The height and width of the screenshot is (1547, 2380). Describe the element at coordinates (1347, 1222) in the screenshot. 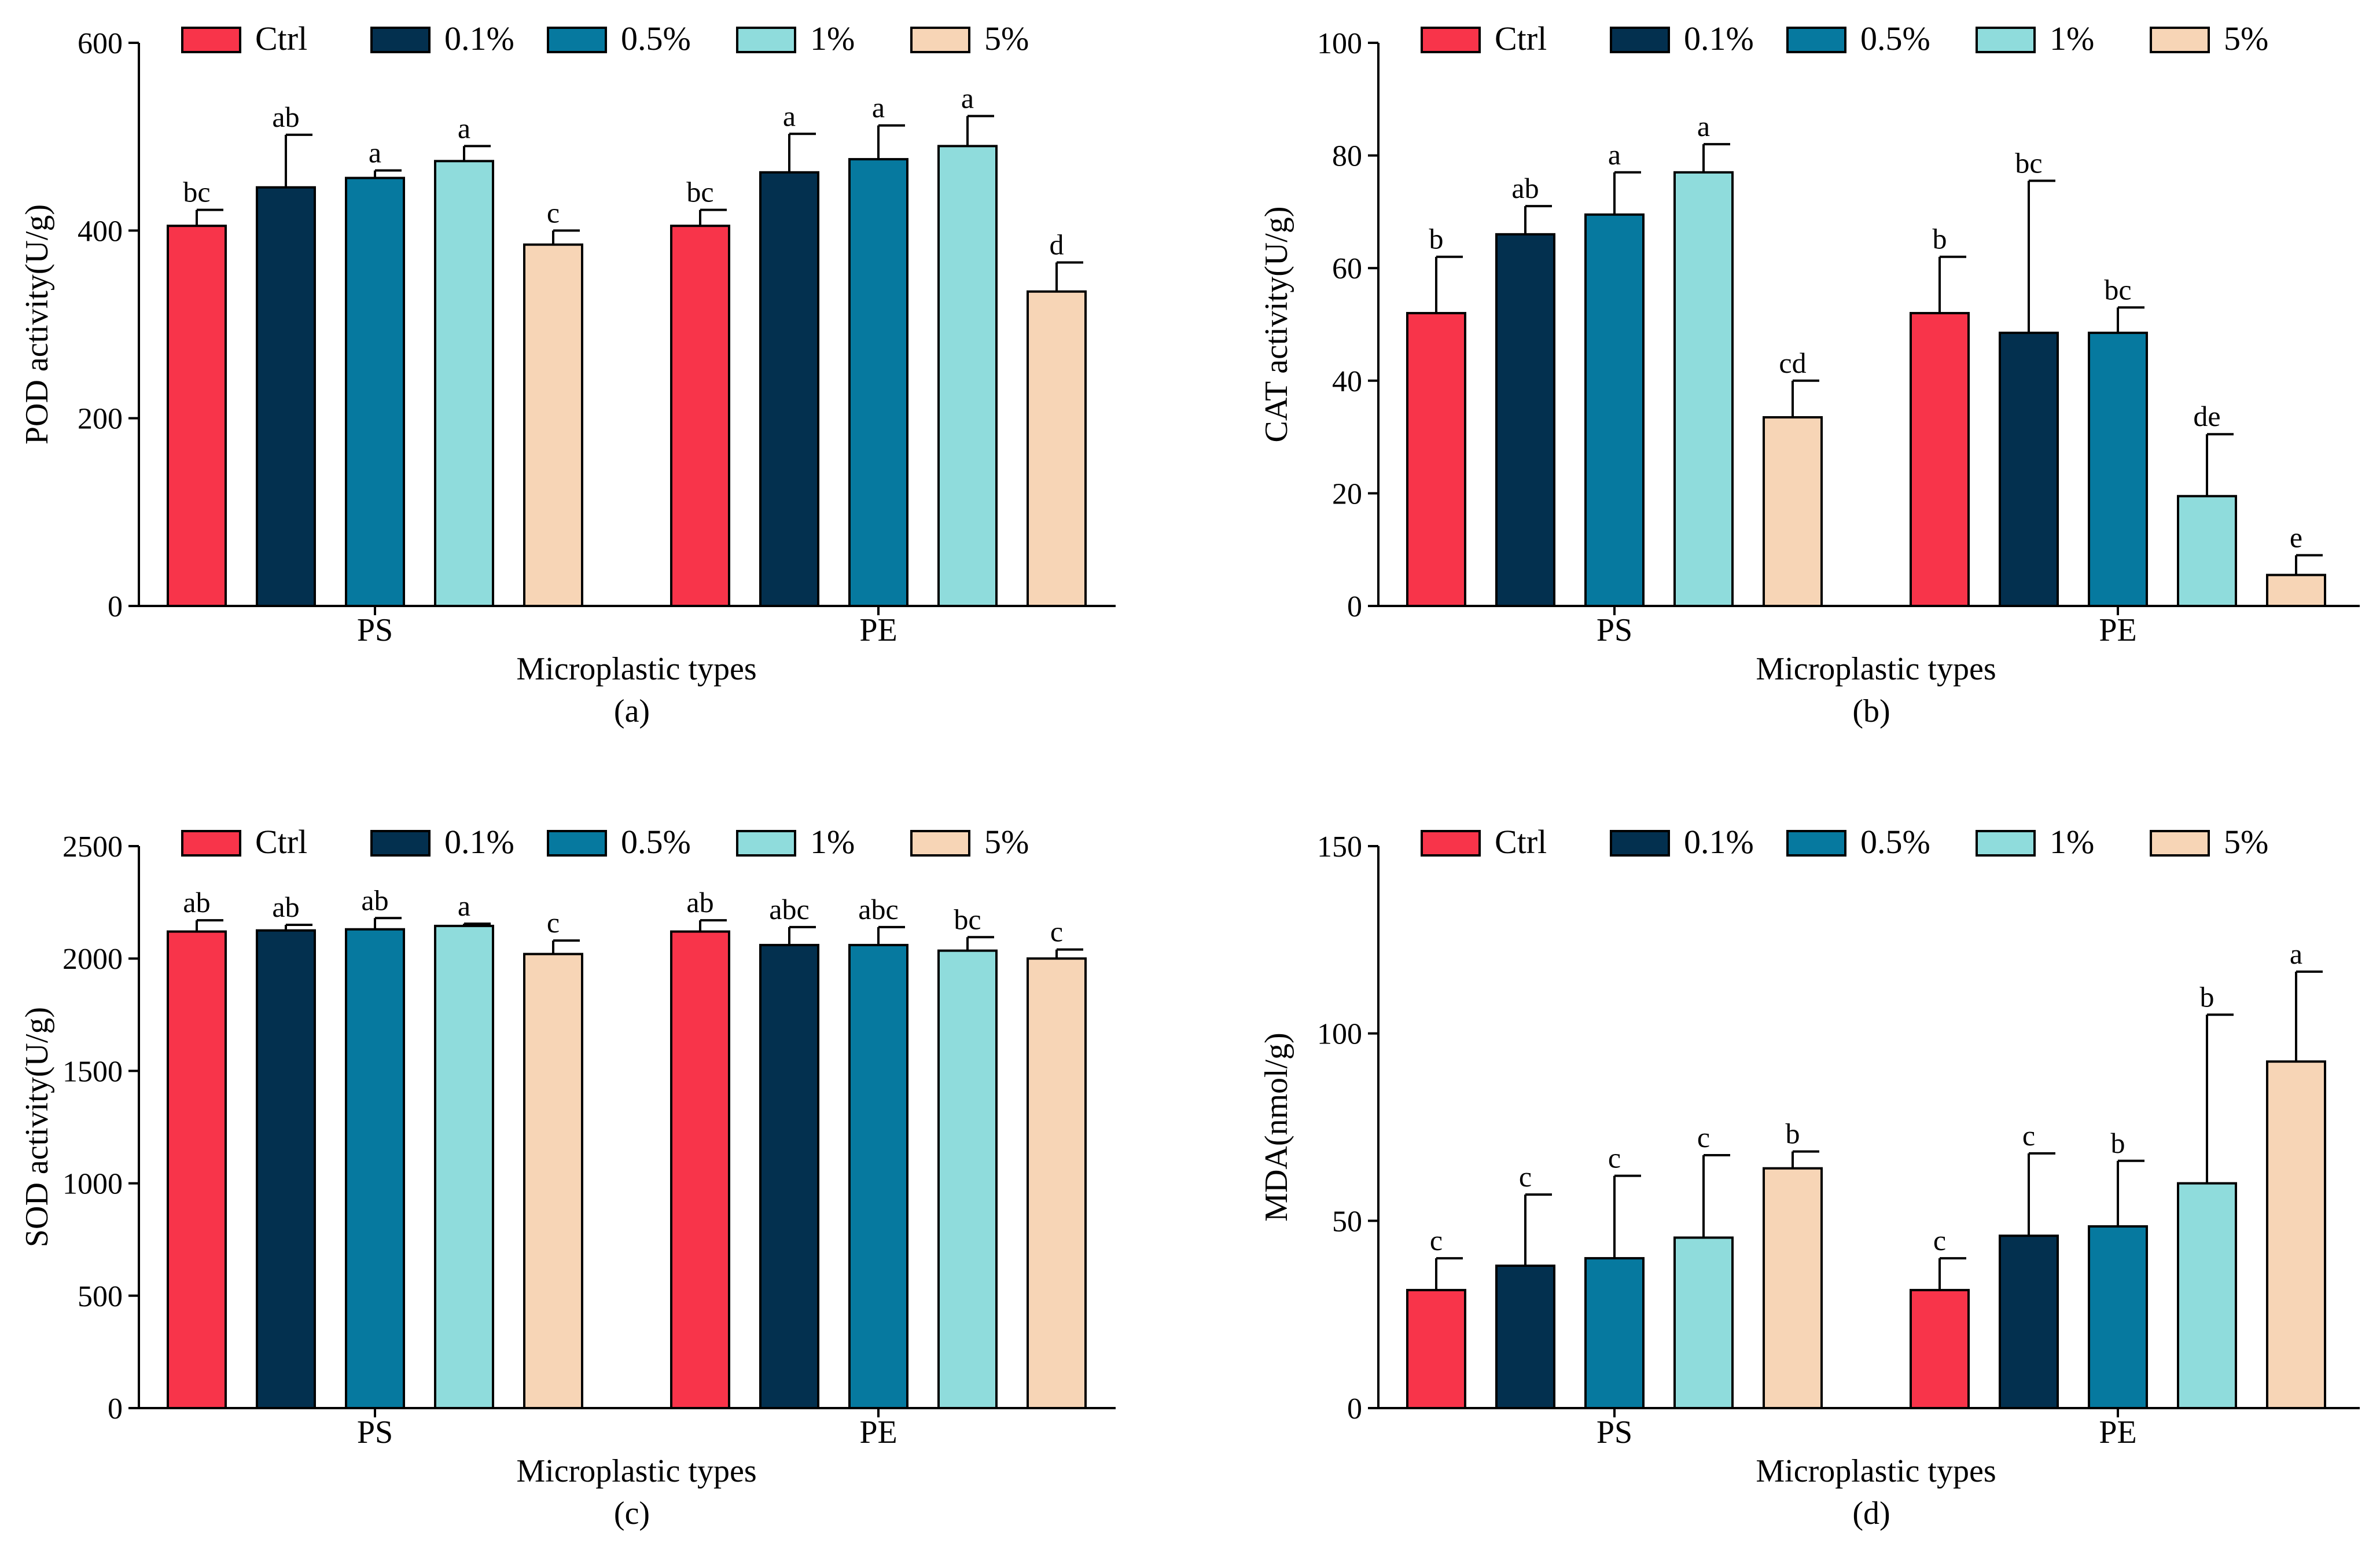

I see `y-tick-label: 50` at that location.